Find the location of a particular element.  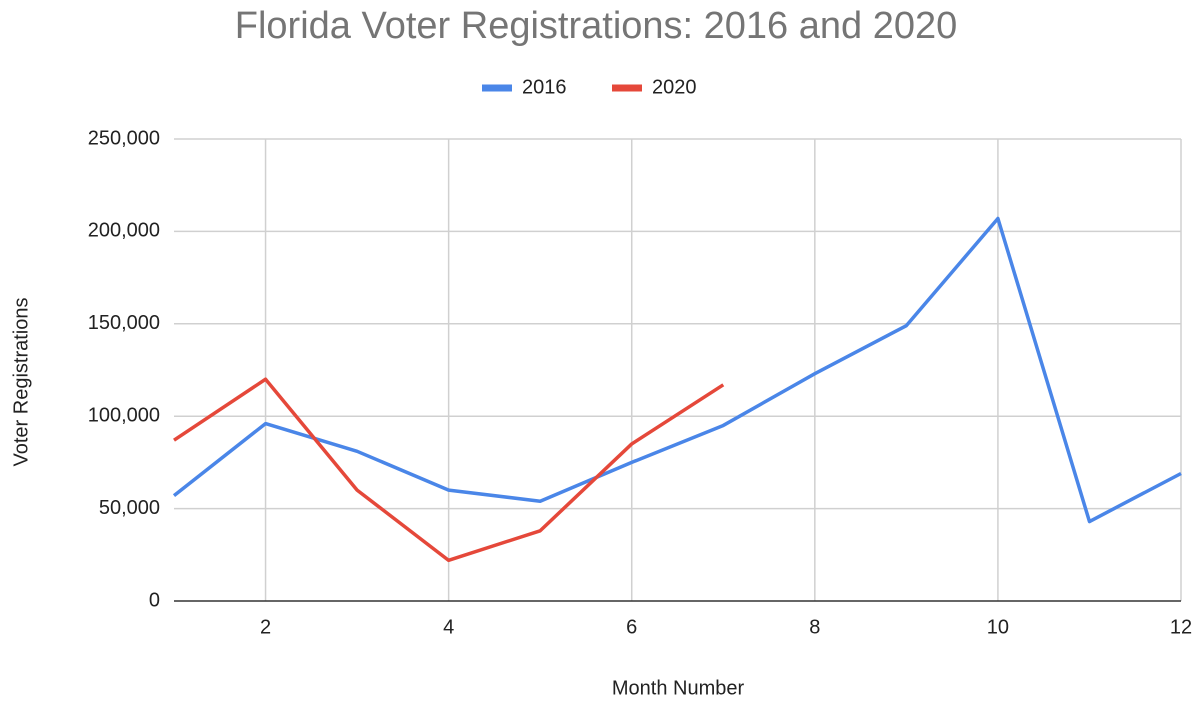

legend-label: 2016 is located at coordinates (544, 87).